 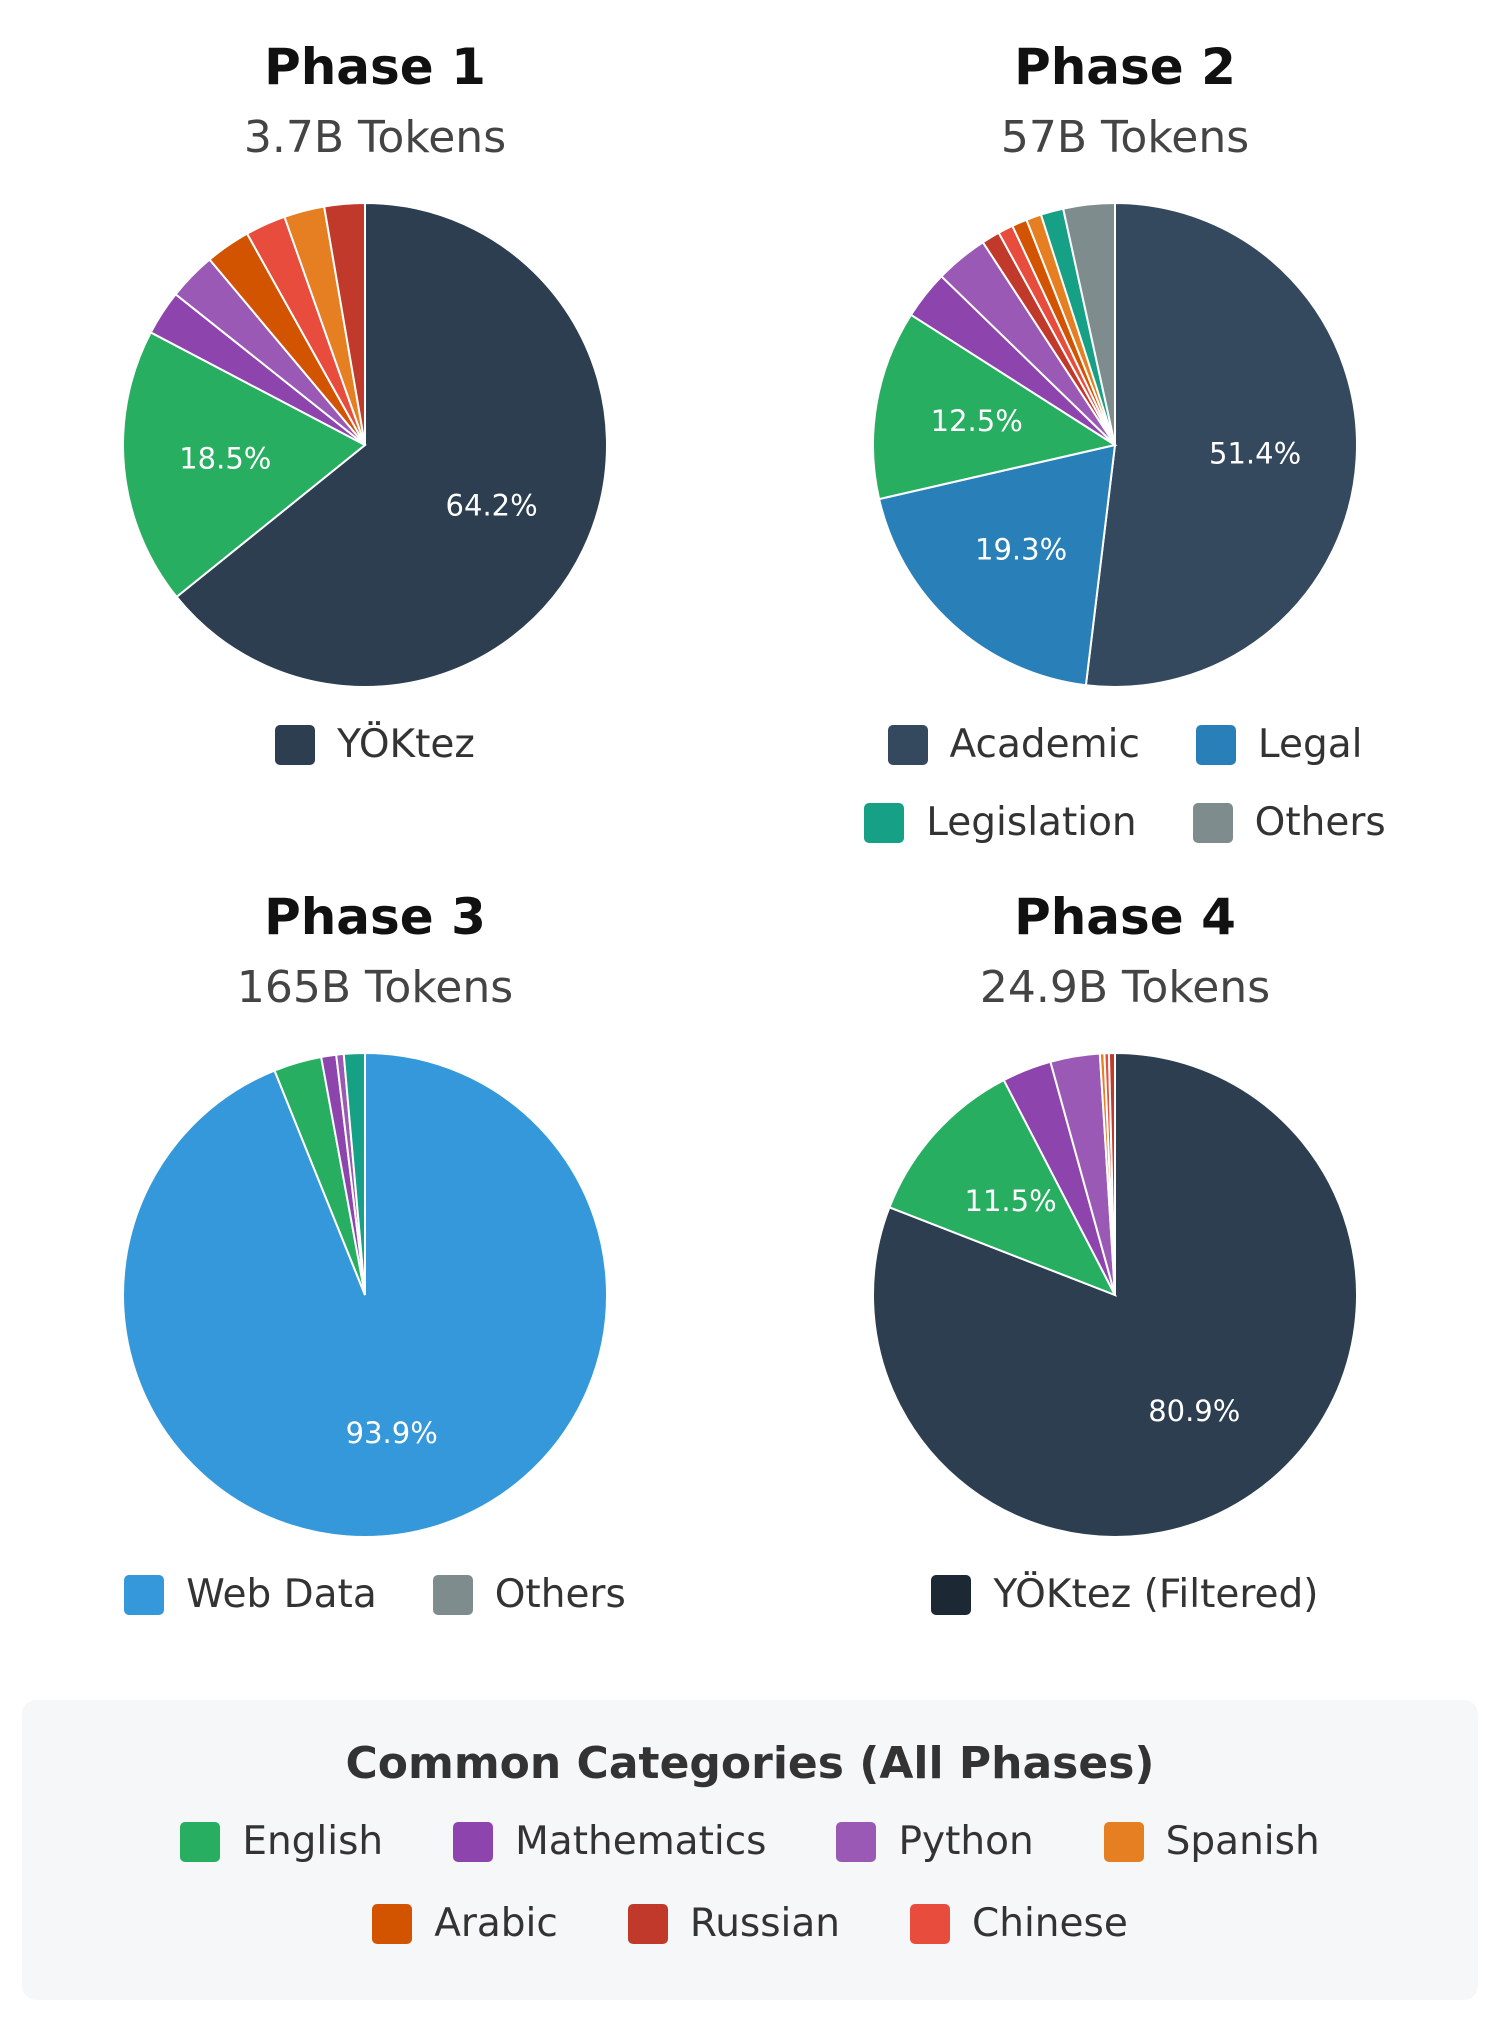 I want to click on slice-percent-label: 51.4%, so click(x=1255, y=453).